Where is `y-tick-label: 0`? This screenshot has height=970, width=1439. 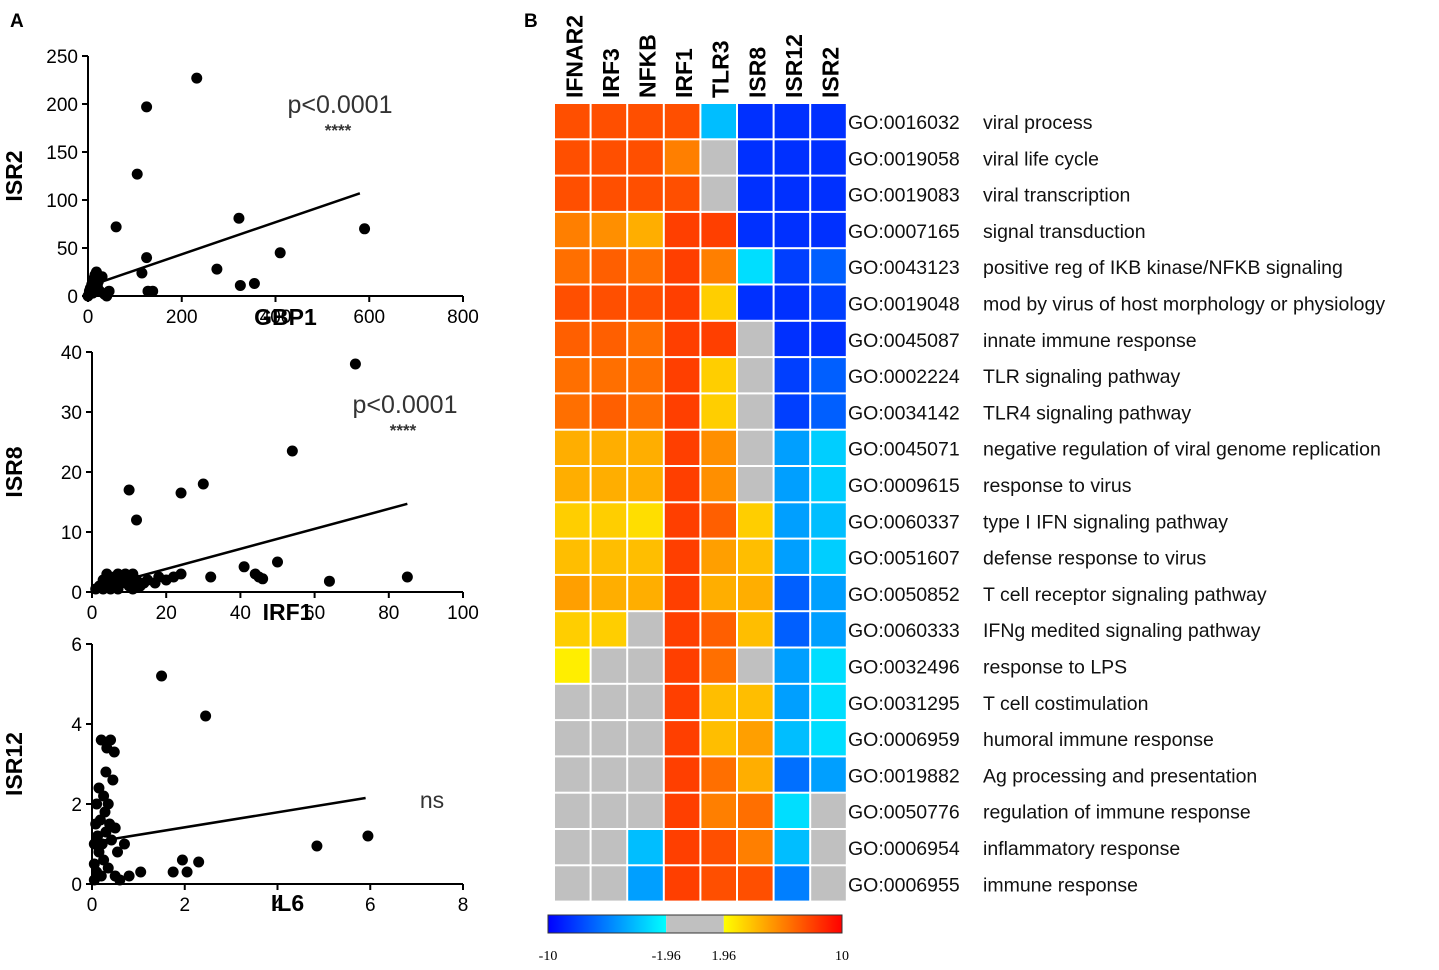
y-tick-label: 0 is located at coordinates (72, 297).